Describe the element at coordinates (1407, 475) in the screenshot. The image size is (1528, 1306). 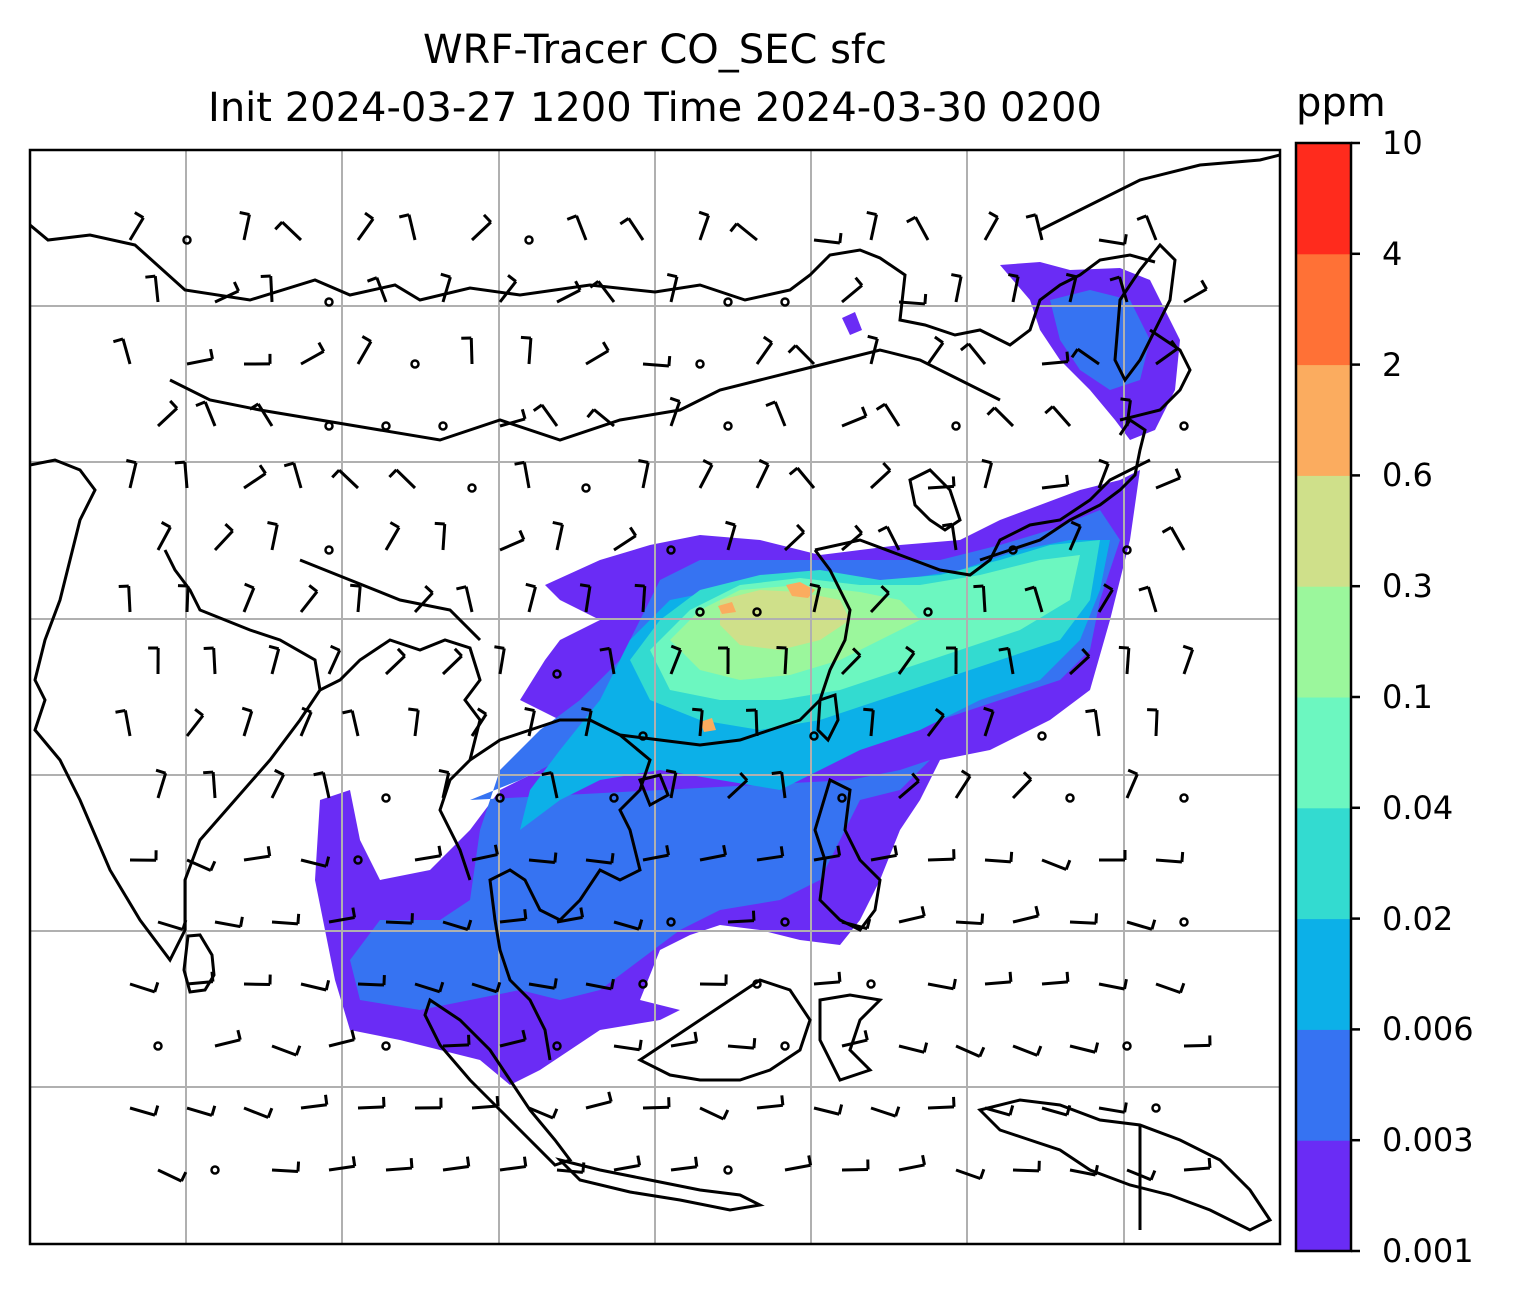
I see `colorbar-tick-label: 0.6` at that location.